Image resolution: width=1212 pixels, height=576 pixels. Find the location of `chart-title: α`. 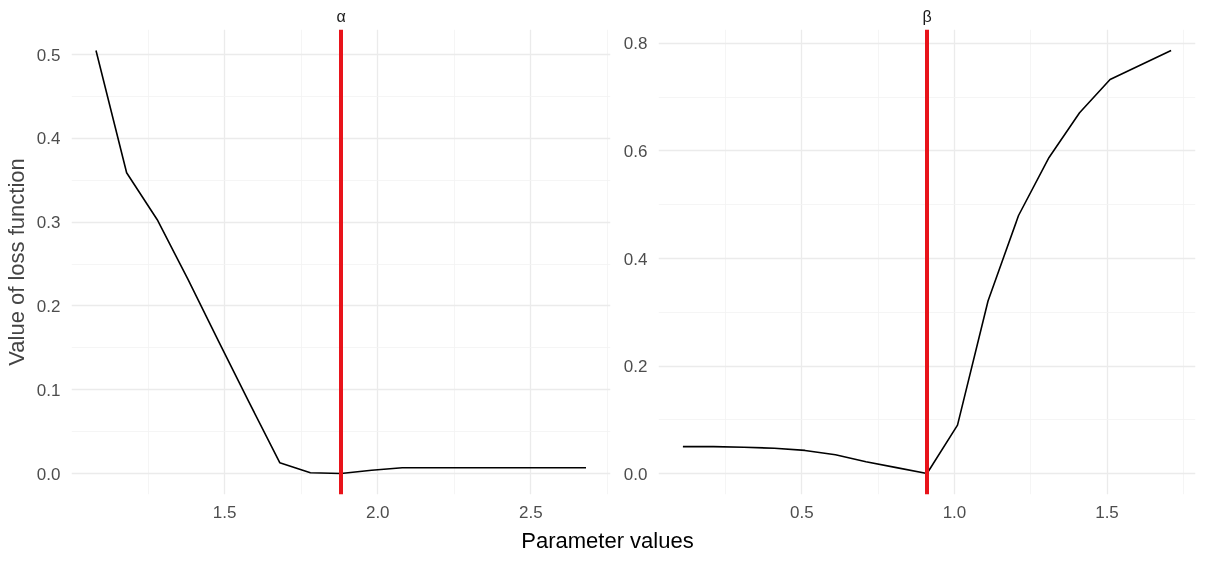

chart-title: α is located at coordinates (341, 16).